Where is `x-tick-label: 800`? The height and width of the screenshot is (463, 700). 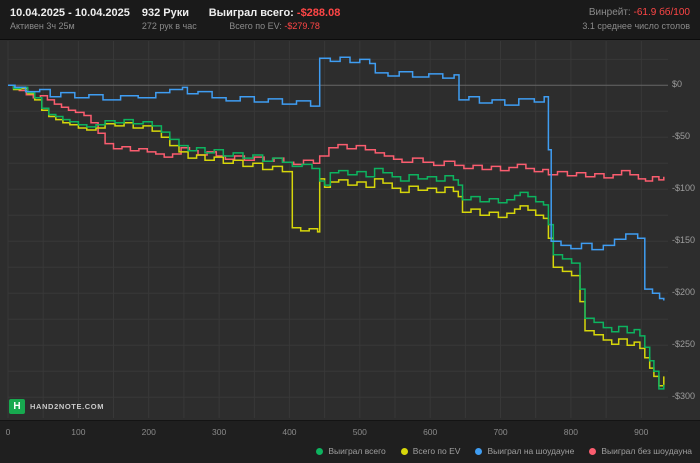 x-tick-label: 800 is located at coordinates (570, 432).